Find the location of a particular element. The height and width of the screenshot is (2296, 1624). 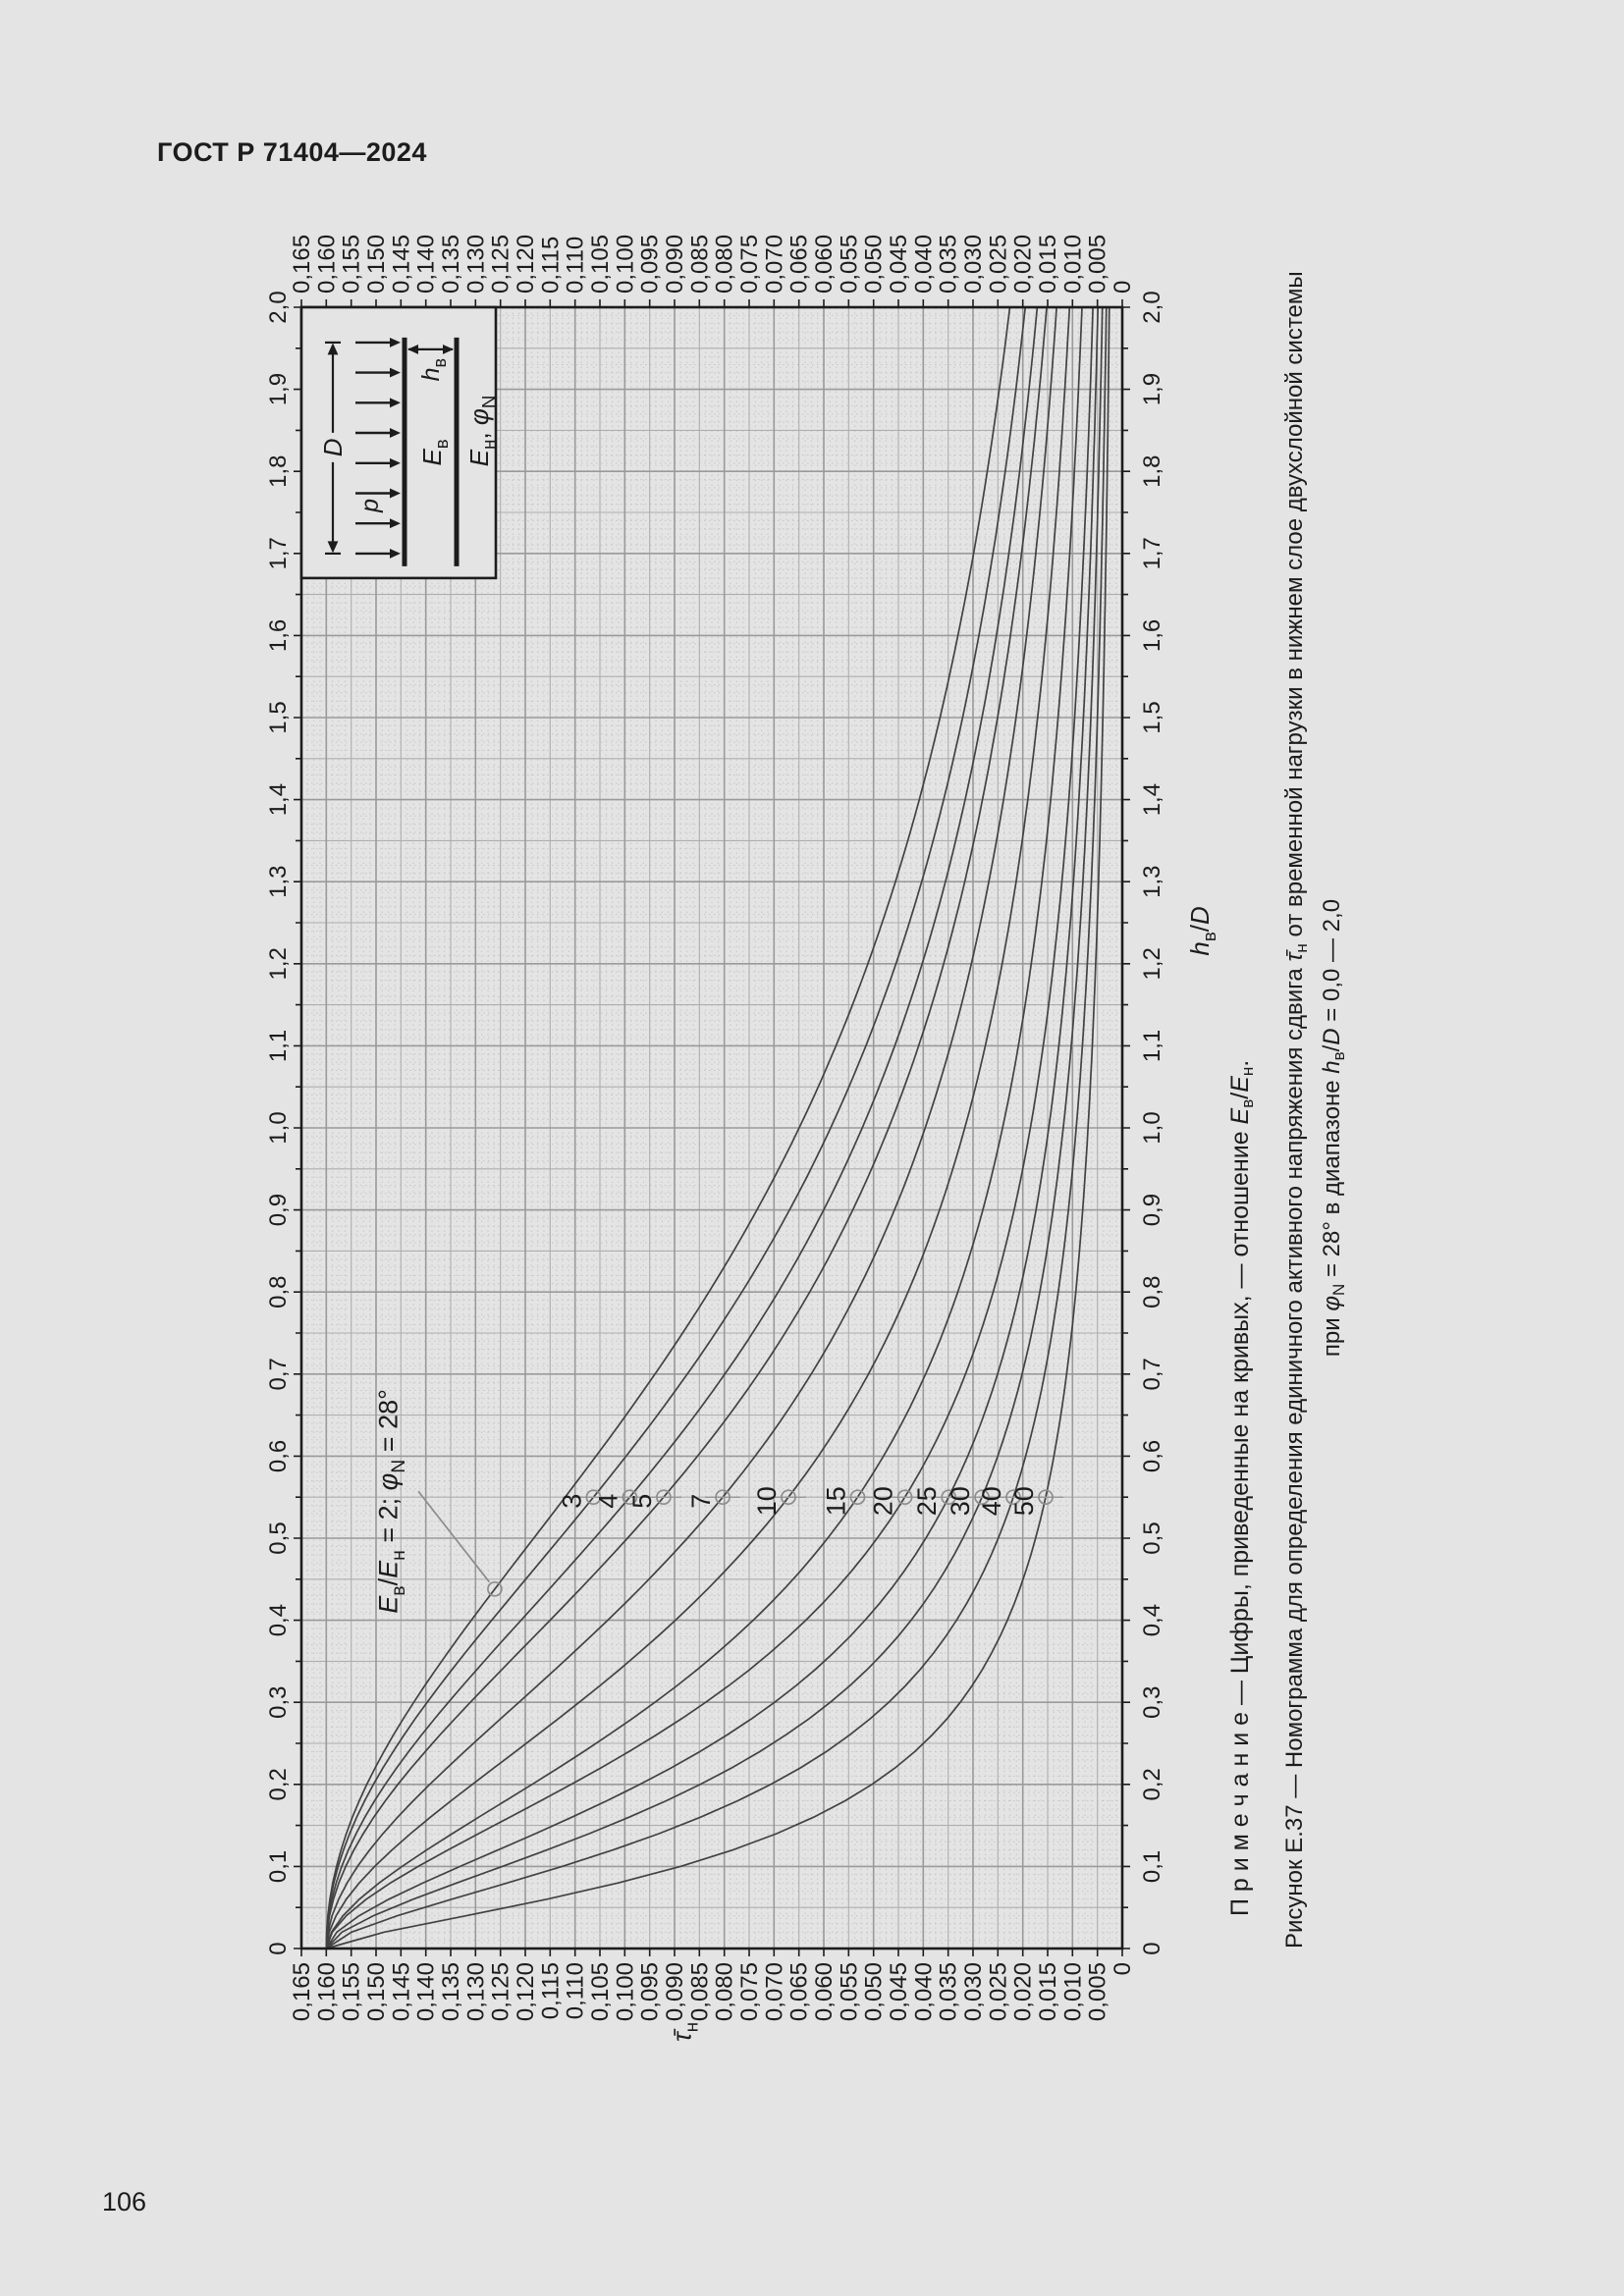

svg-text: Eв is located at coordinates (434, 452).